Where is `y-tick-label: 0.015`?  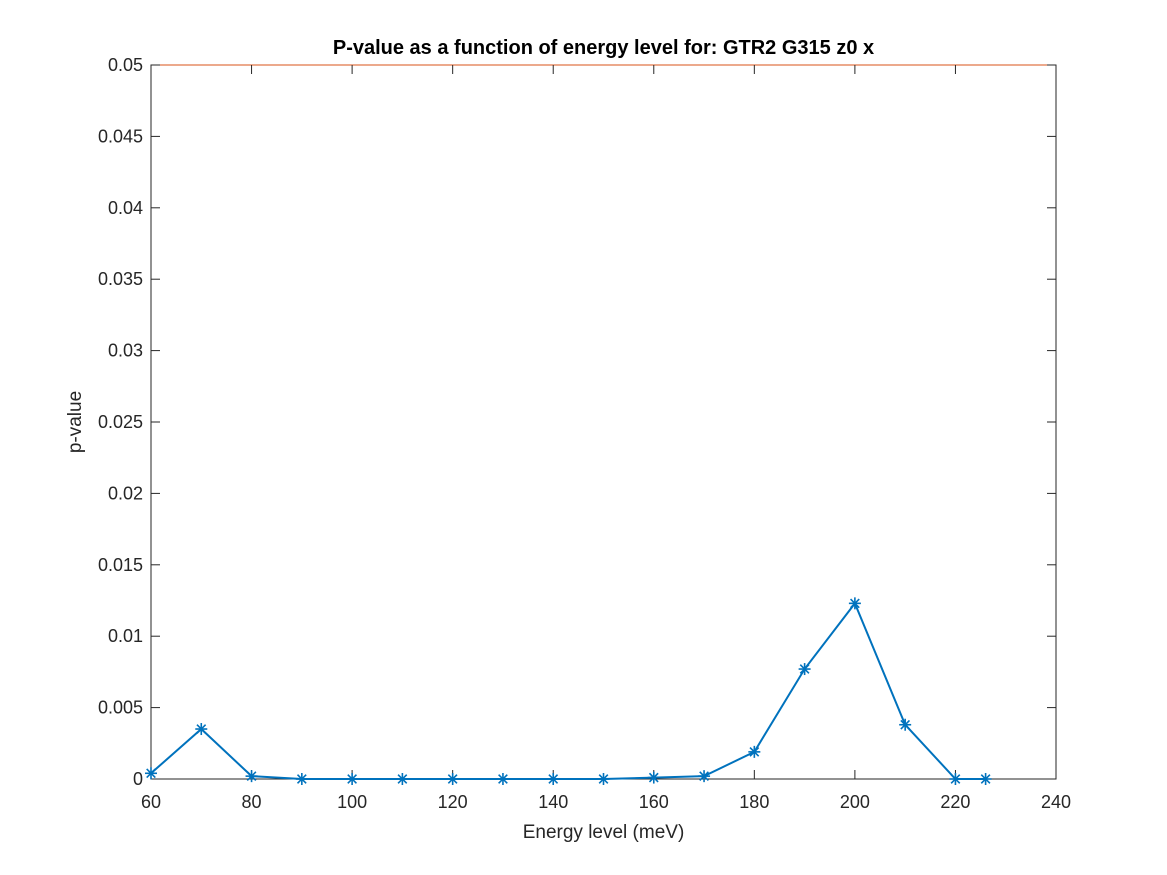
y-tick-label: 0.015 is located at coordinates (120, 565).